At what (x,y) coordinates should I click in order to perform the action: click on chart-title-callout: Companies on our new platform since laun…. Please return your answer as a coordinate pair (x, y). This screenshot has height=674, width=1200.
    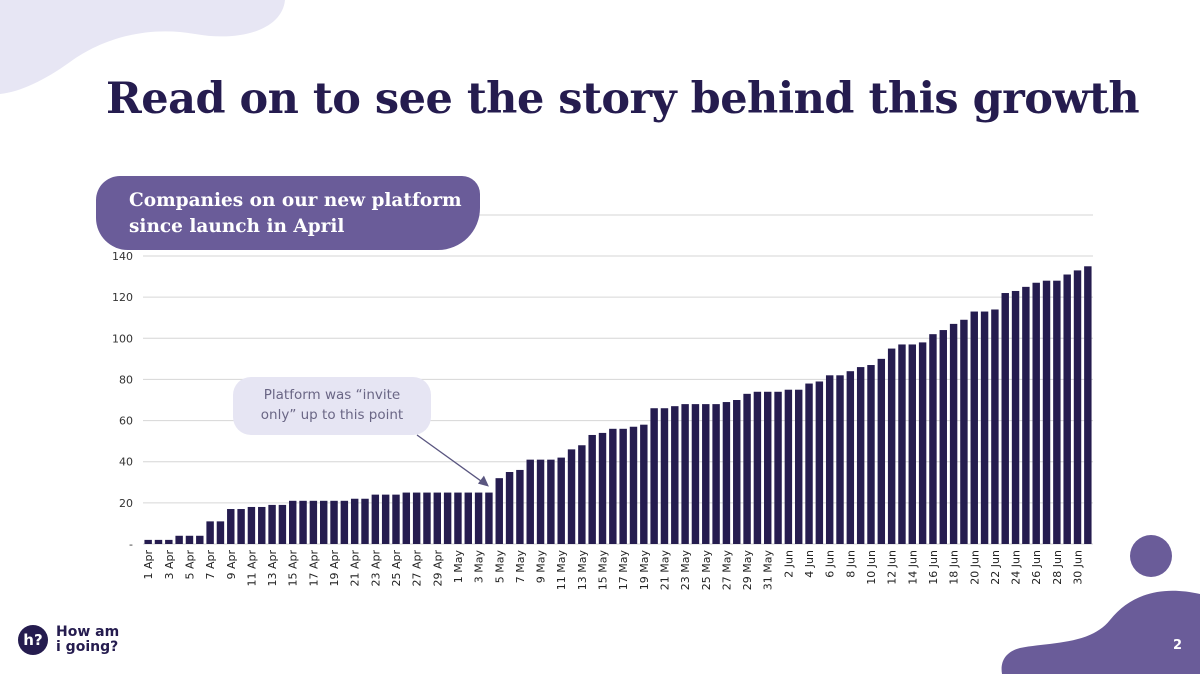
    Looking at the image, I should click on (288, 213).